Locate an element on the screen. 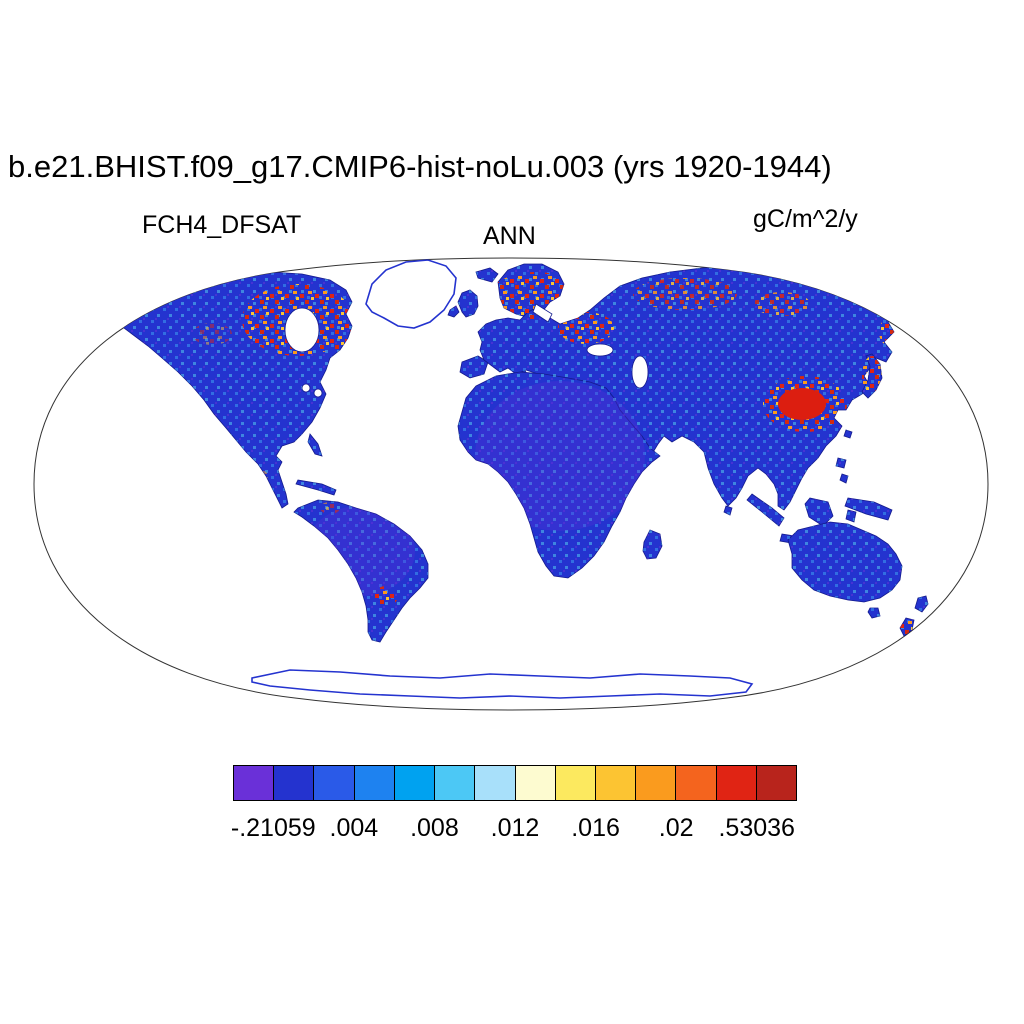 This screenshot has height=1024, width=1024. colorbar-tick-label: .008 is located at coordinates (434, 828).